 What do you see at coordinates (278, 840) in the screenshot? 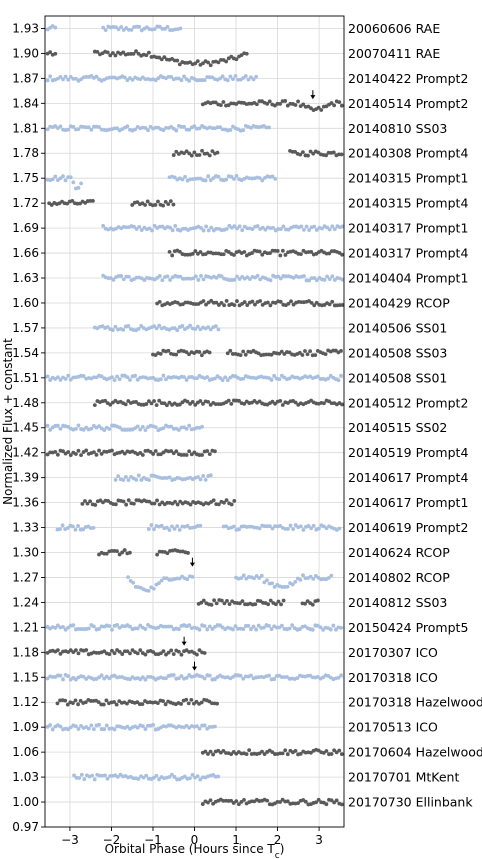
I see `x-tick-label: 2` at bounding box center [278, 840].